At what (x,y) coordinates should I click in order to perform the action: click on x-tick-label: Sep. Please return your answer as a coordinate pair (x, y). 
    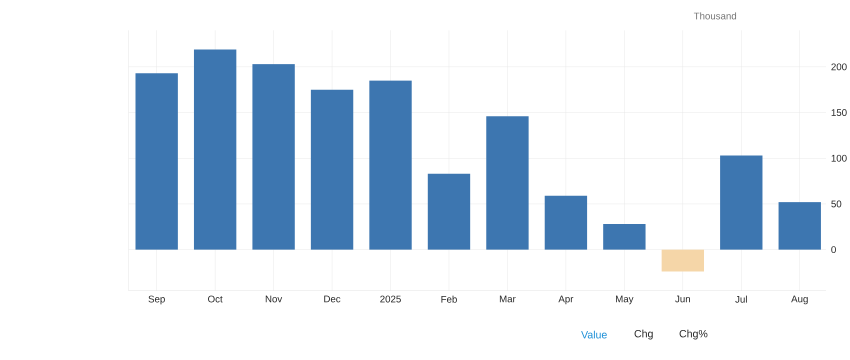
    Looking at the image, I should click on (156, 300).